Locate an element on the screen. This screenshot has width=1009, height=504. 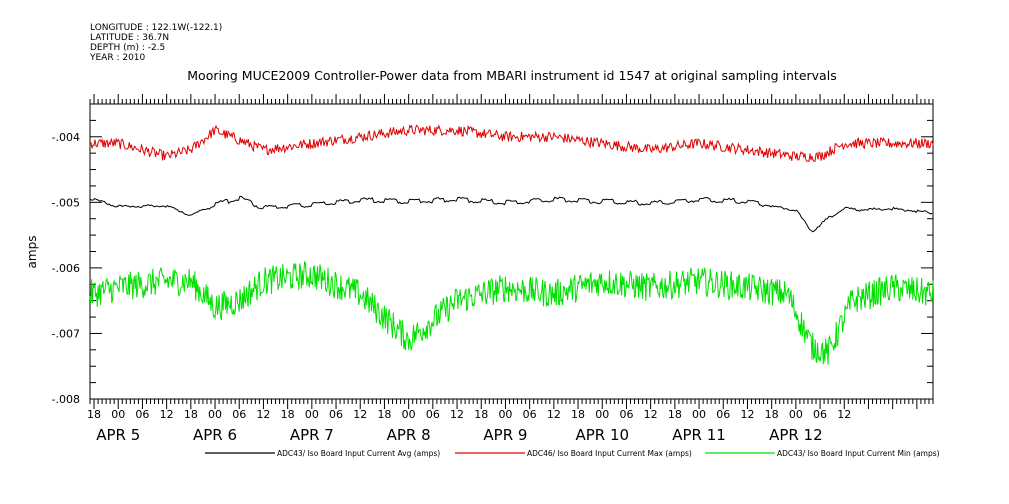
day-label: APR 8 is located at coordinates (409, 435).